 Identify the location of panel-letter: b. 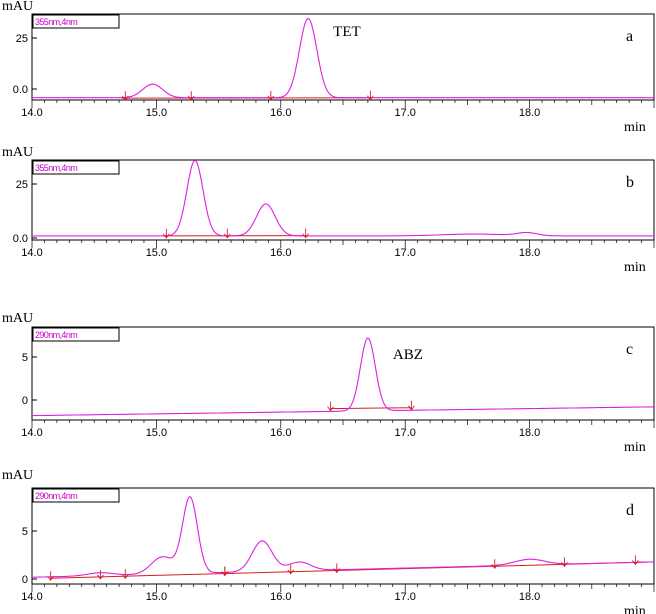
(630, 182).